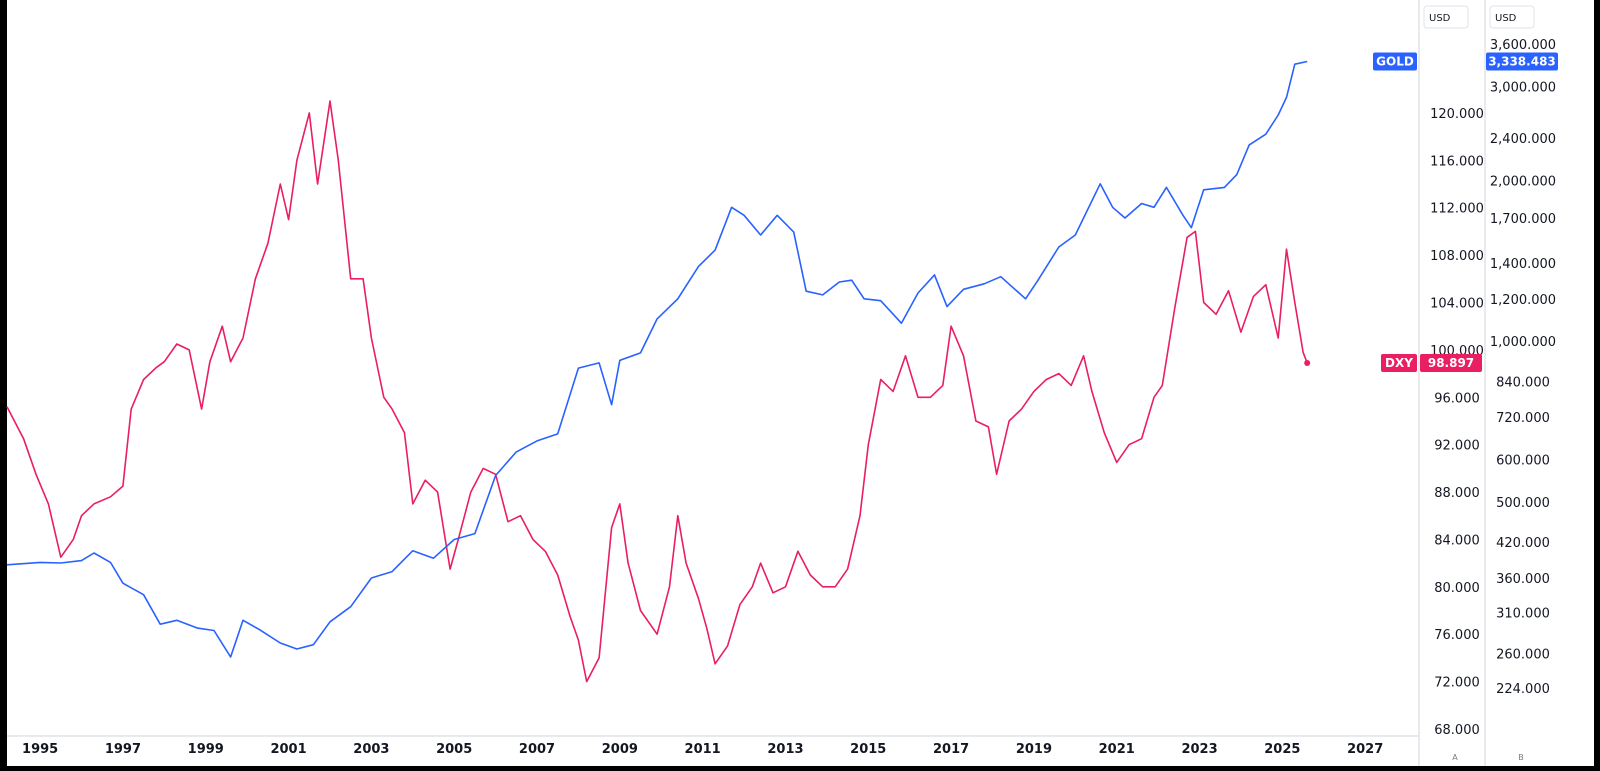 The width and height of the screenshot is (1600, 771). I want to click on time-tick-label: 2019, so click(1034, 749).